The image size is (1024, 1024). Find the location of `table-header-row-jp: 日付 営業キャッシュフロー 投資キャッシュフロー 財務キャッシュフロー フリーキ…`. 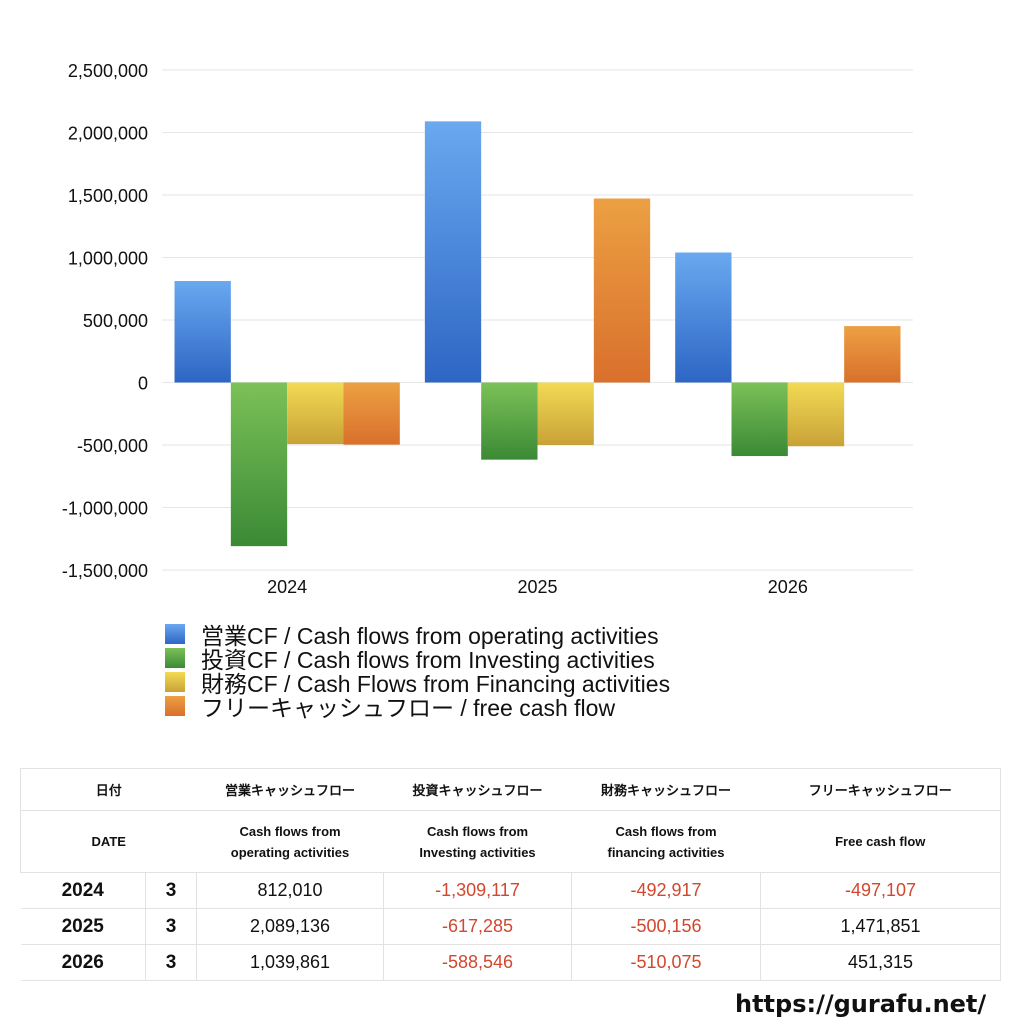

table-header-row-jp: 日付 営業キャッシュフロー 投資キャッシュフロー 財務キャッシュフロー フリーキ… is located at coordinates (510, 789).